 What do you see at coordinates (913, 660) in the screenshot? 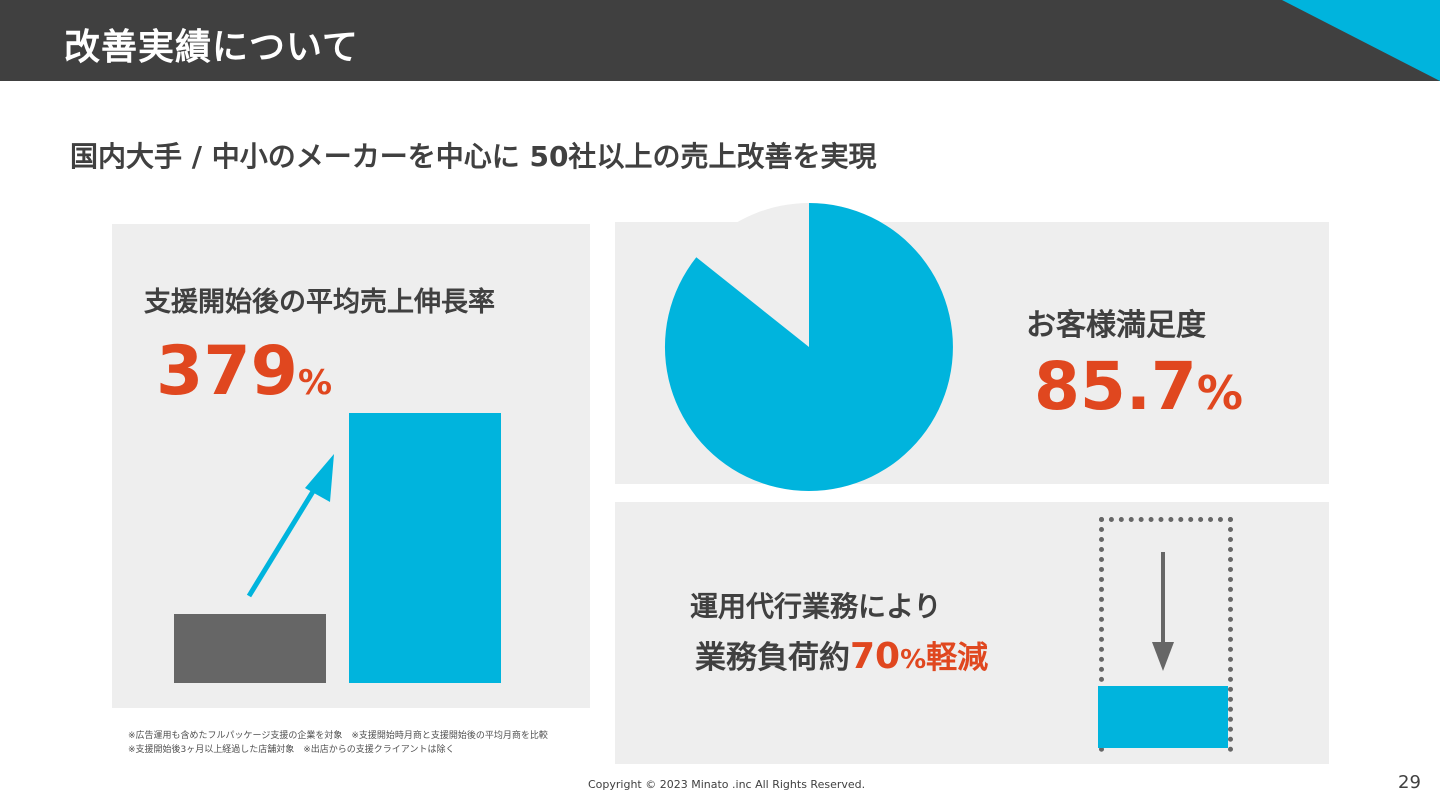
I see `operations-percent-unit: %` at bounding box center [913, 660].